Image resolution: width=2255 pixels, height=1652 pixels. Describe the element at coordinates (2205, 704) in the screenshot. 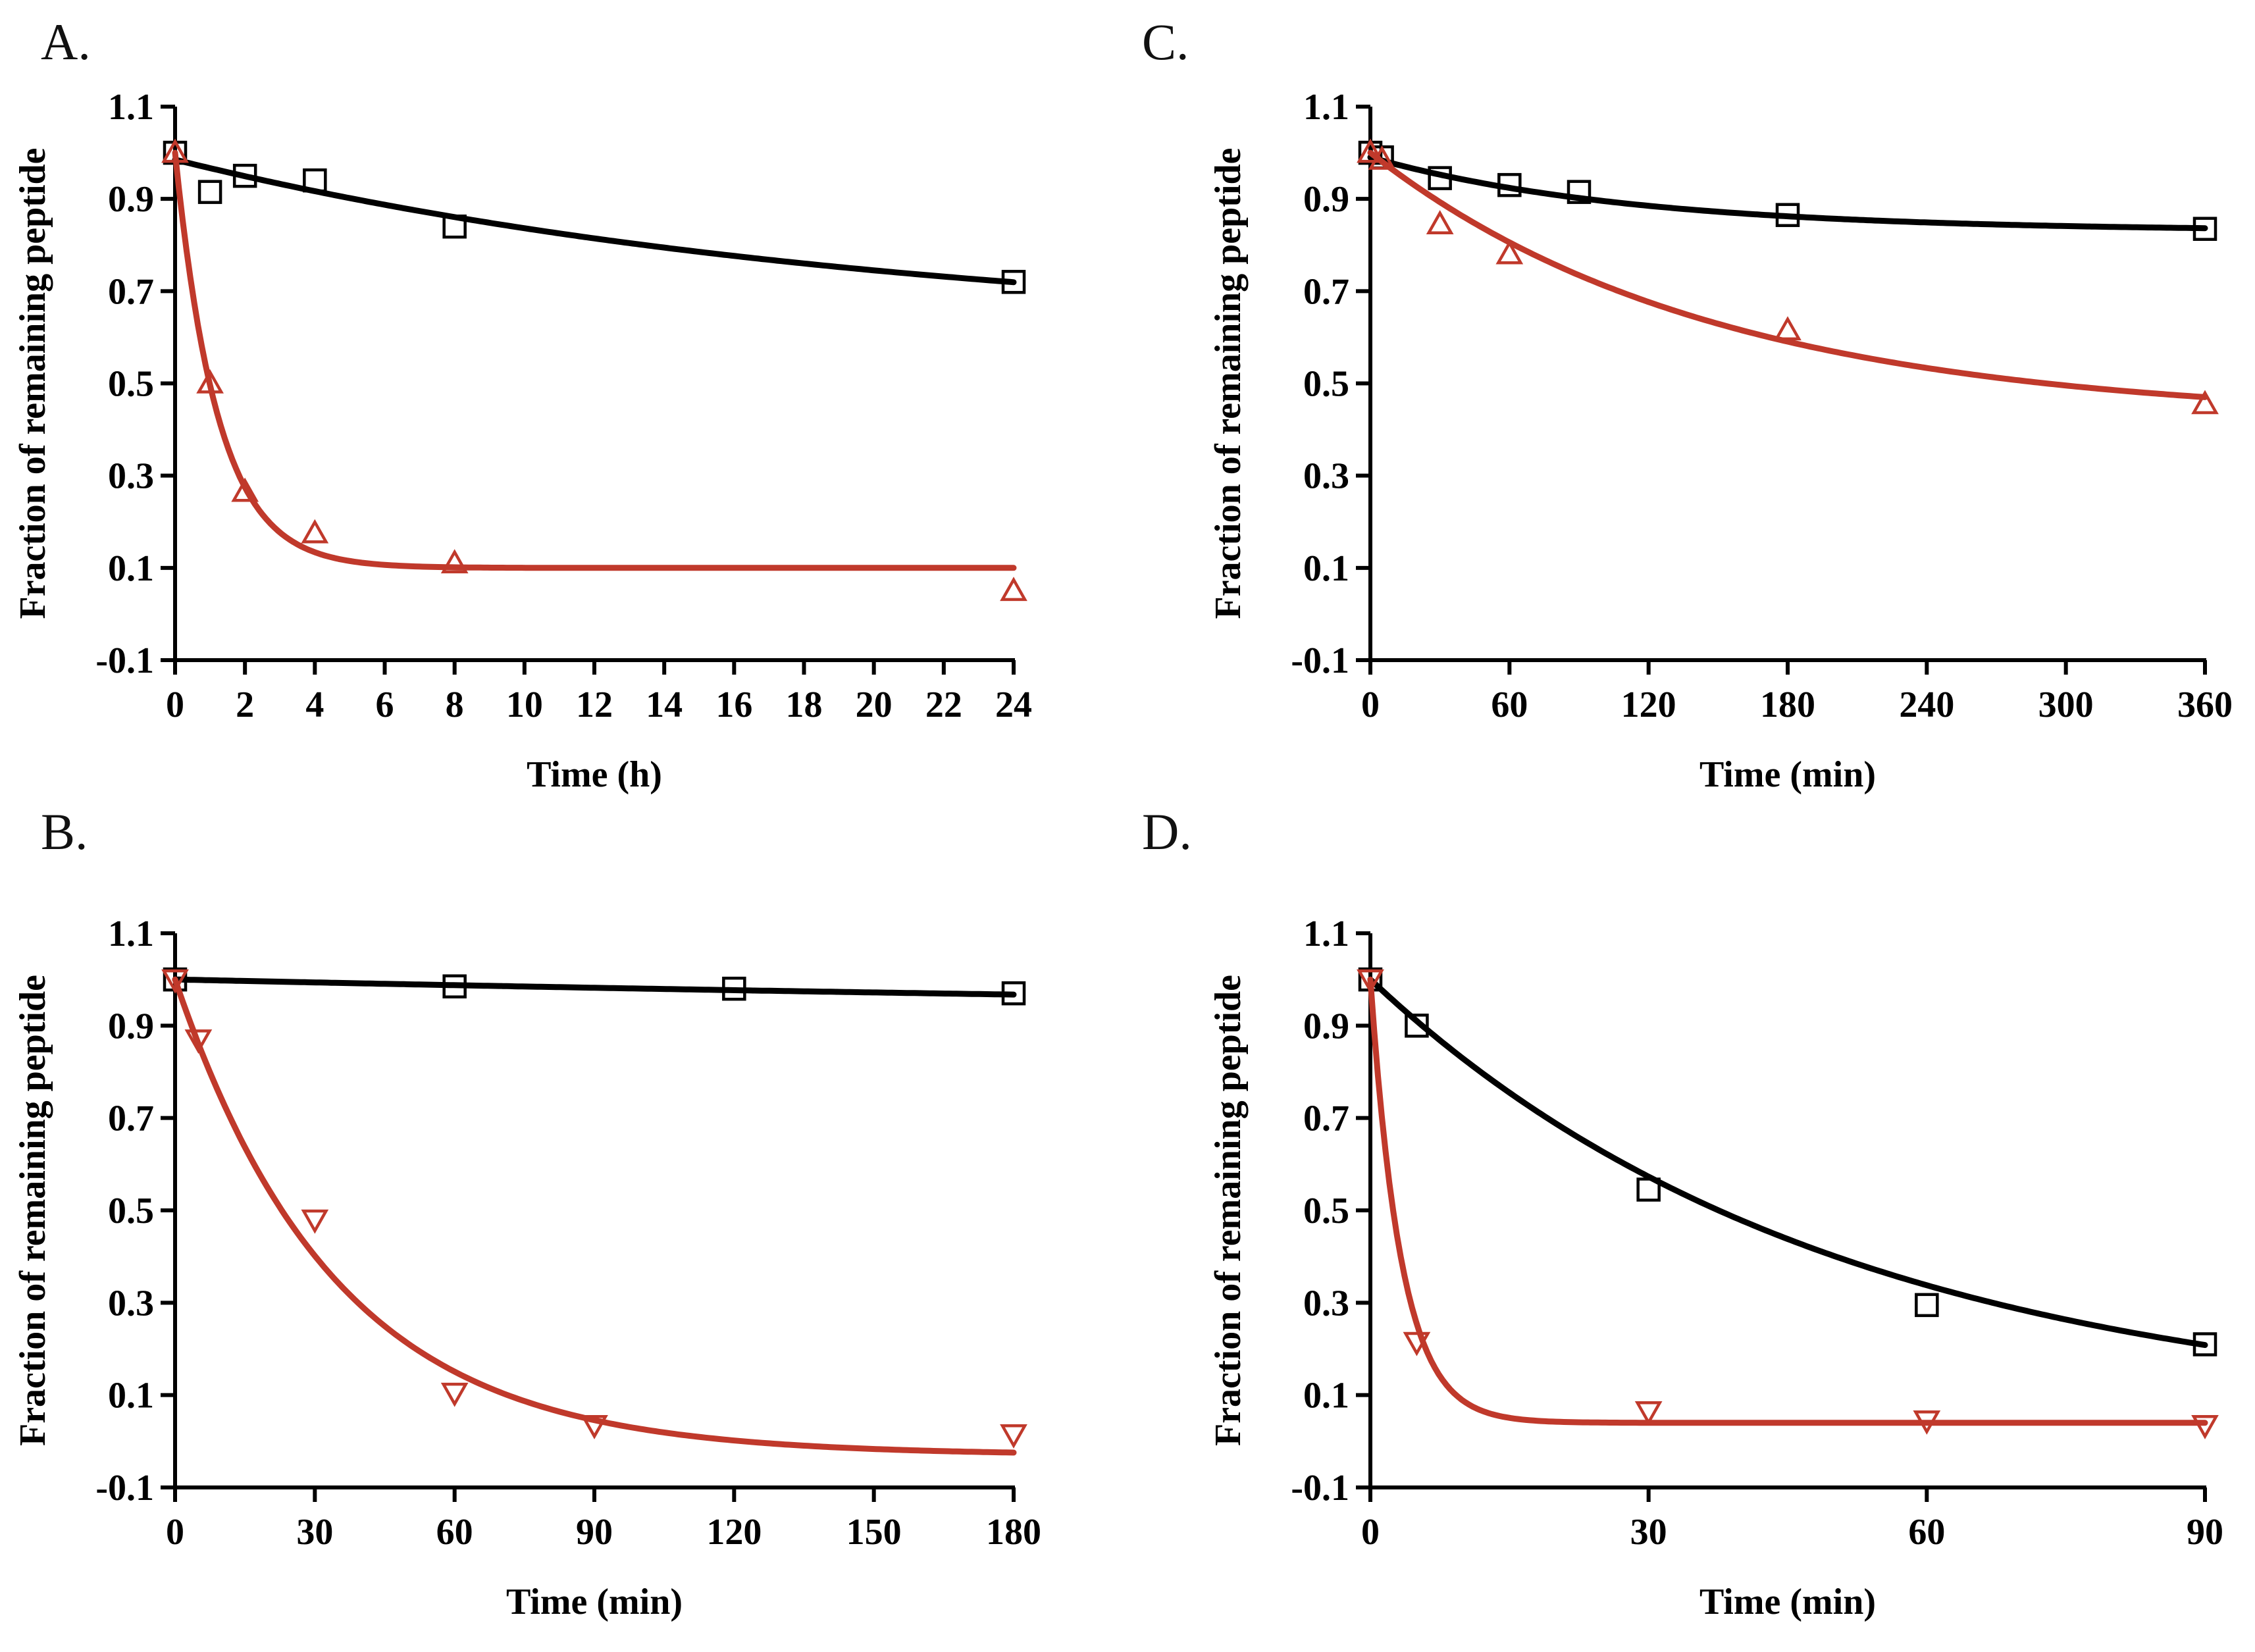

I see `x-tick-label: 360` at that location.